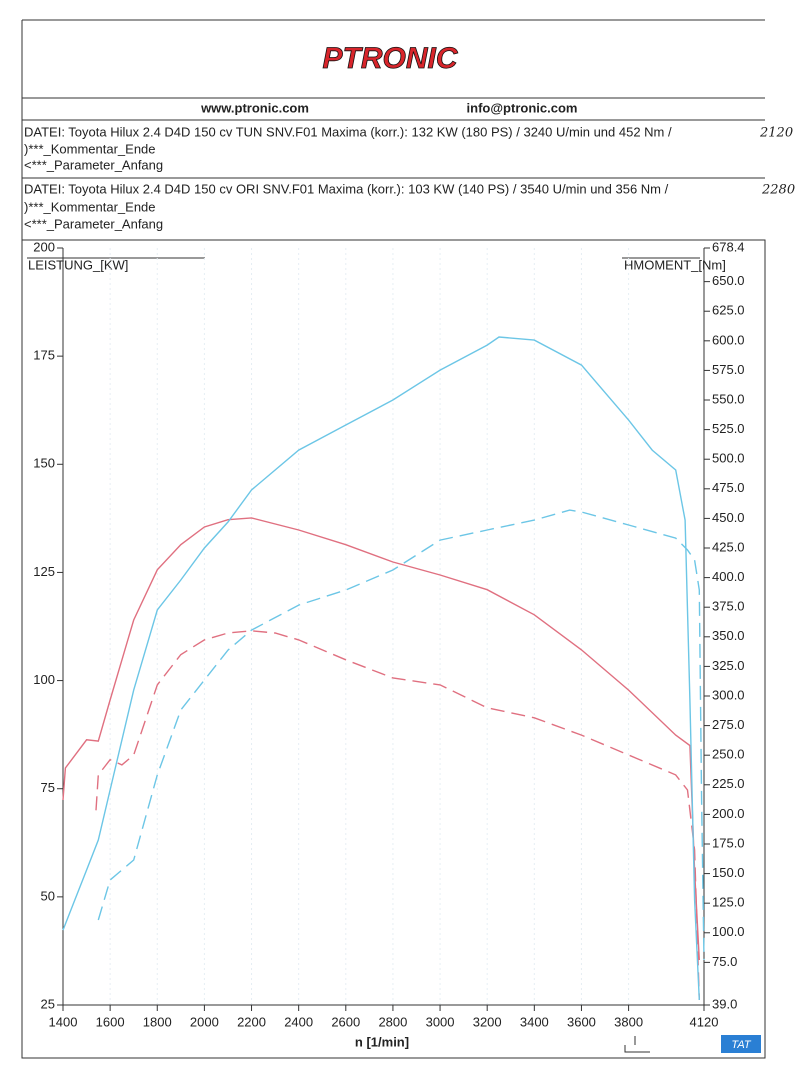 The image size is (811, 1091). What do you see at coordinates (44, 355) in the screenshot?
I see `y-tick-label: 175` at bounding box center [44, 355].